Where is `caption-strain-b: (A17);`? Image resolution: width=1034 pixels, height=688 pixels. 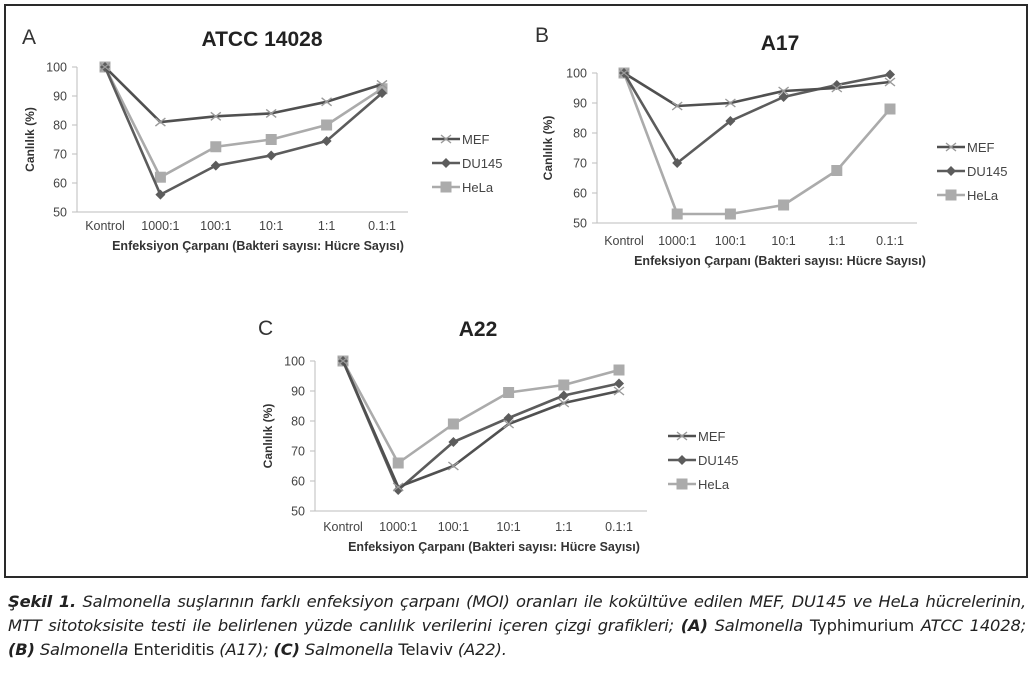 caption-strain-b: (A17); is located at coordinates (244, 649).